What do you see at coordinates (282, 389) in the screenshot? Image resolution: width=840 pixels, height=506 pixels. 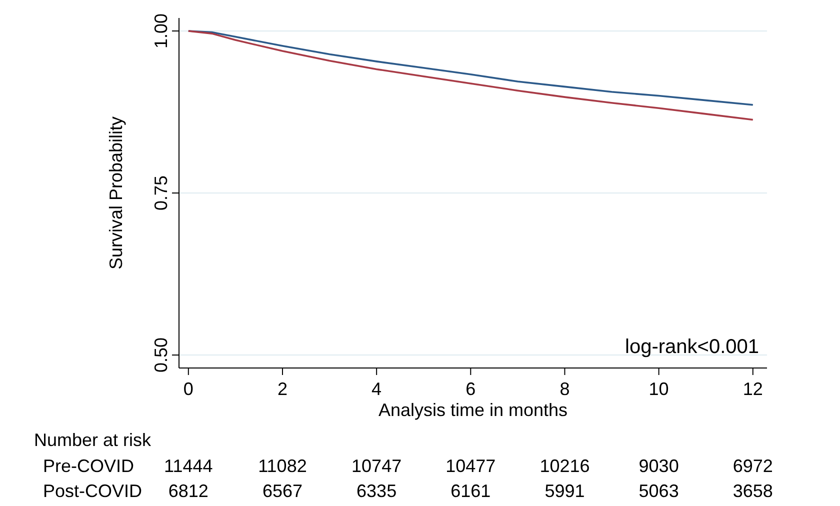 I see `x-tick-label: 2` at bounding box center [282, 389].